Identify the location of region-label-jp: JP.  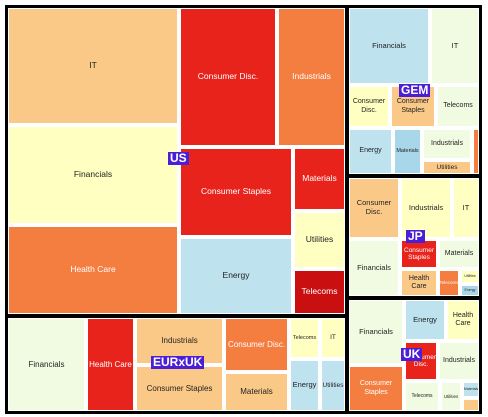
(415, 236).